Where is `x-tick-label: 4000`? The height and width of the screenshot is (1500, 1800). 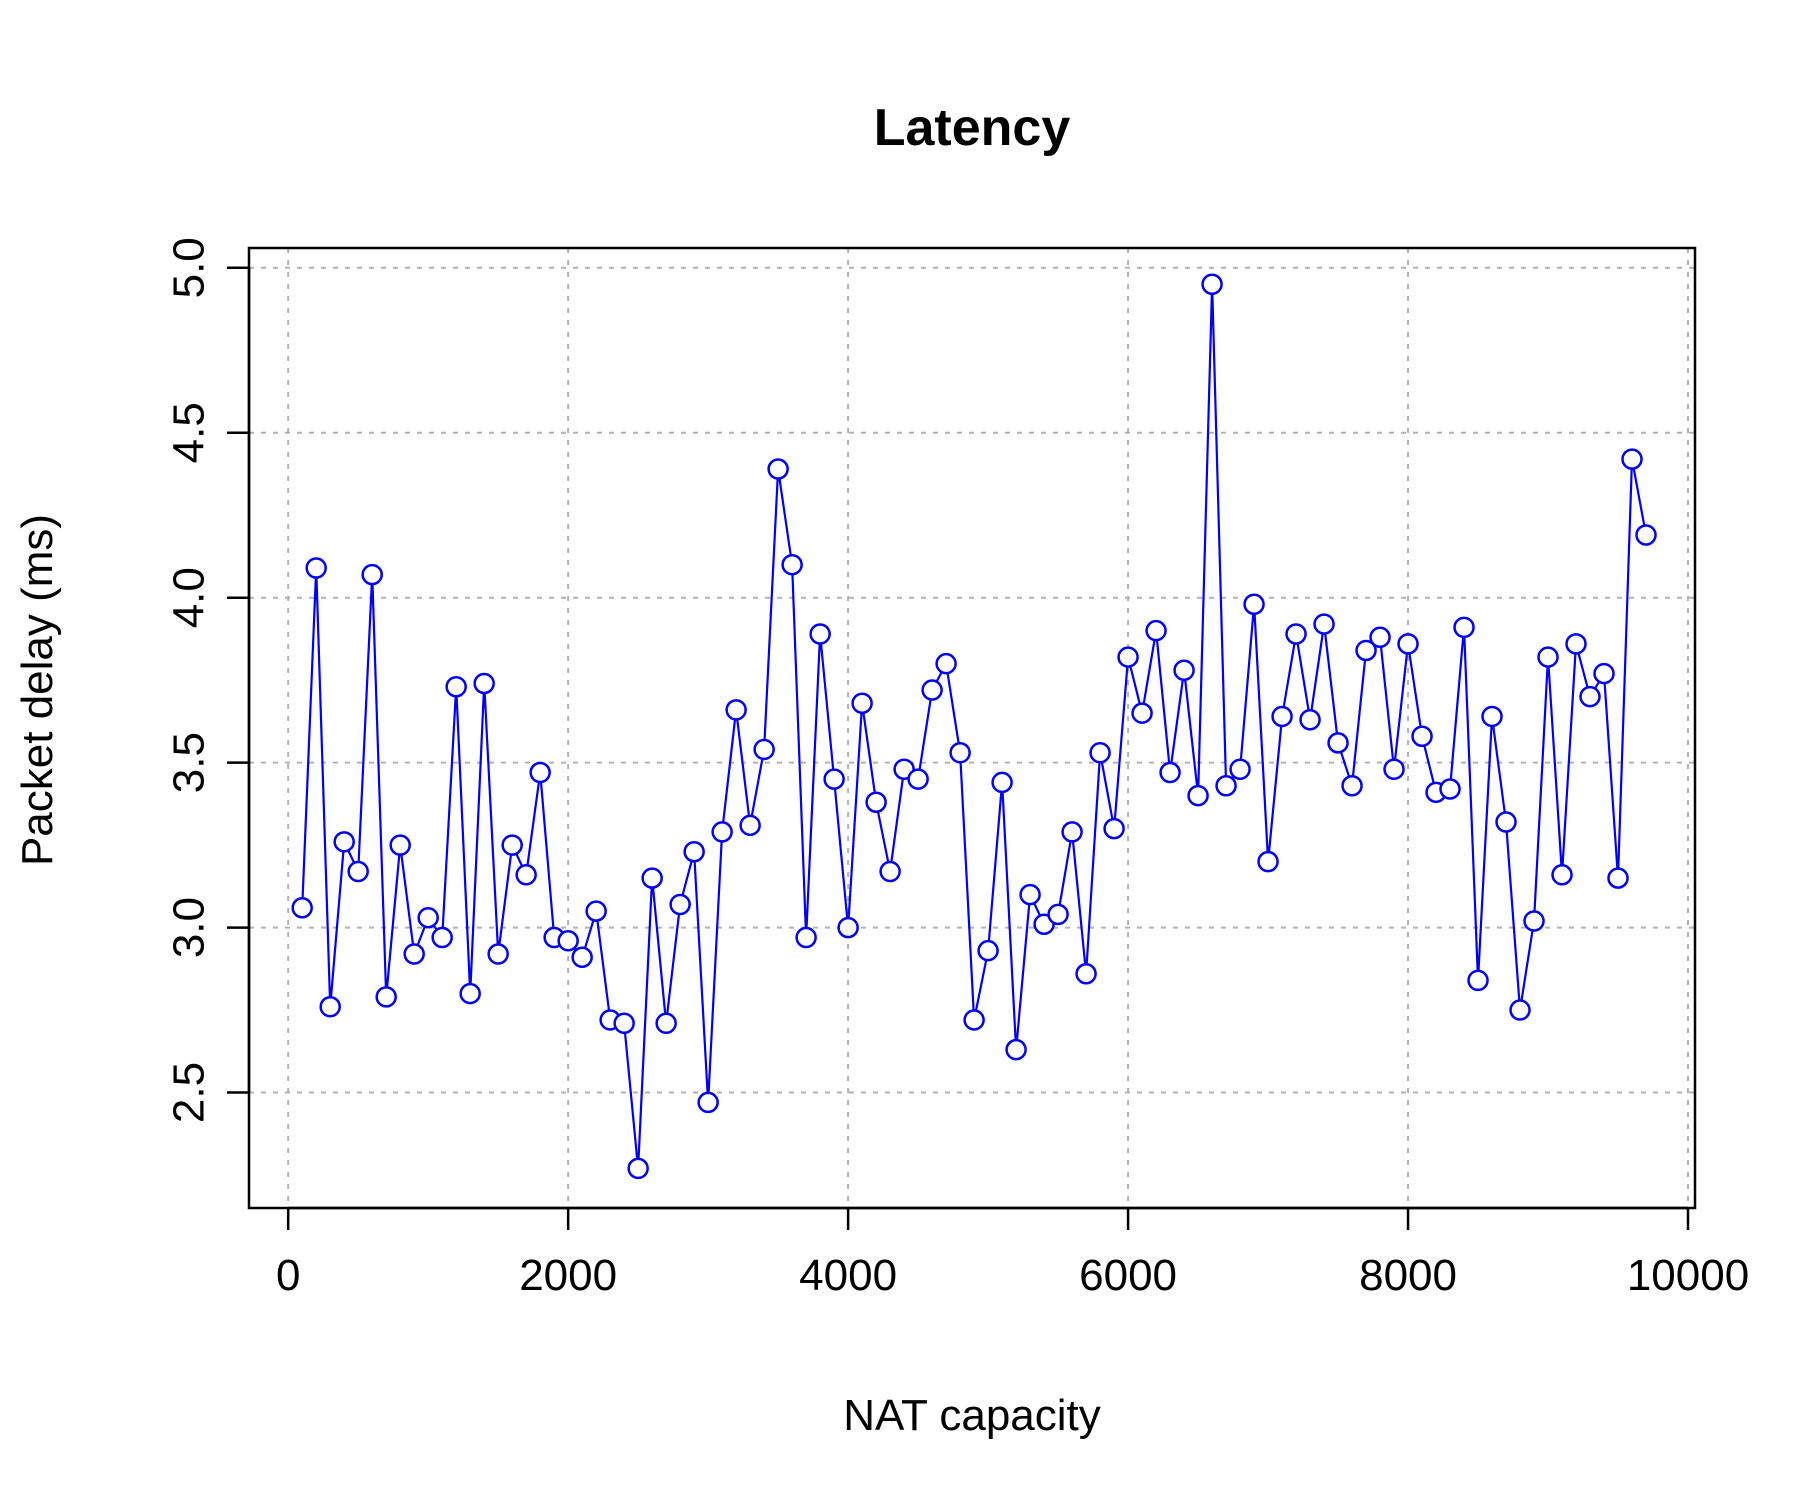 x-tick-label: 4000 is located at coordinates (848, 1275).